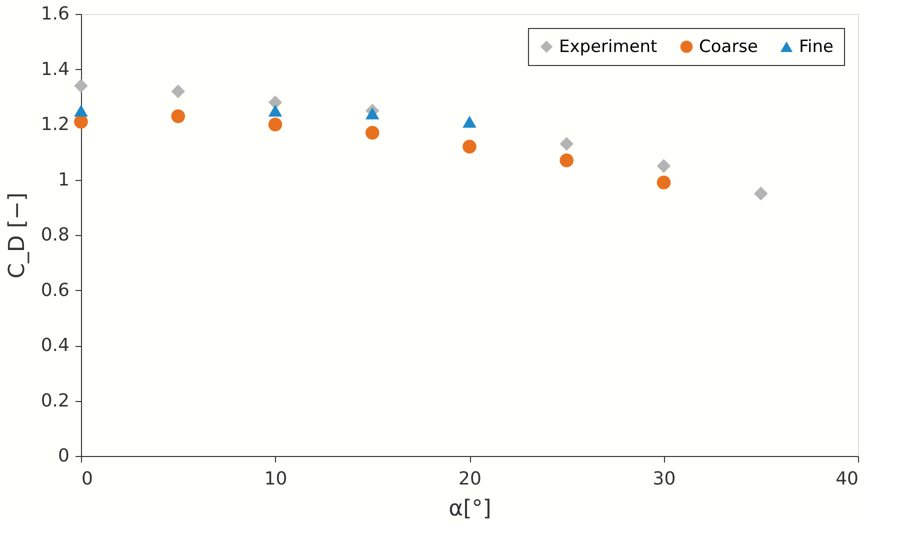  I want to click on legend-label: Coarse, so click(728, 46).